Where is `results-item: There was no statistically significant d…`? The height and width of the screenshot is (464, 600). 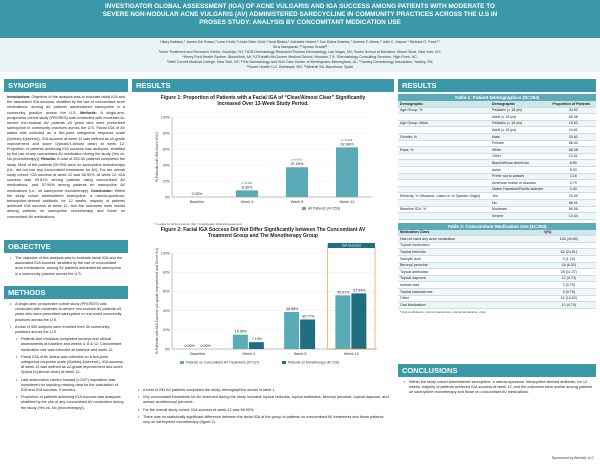
results-item: There was no statistically significant d… is located at coordinates (264, 420).